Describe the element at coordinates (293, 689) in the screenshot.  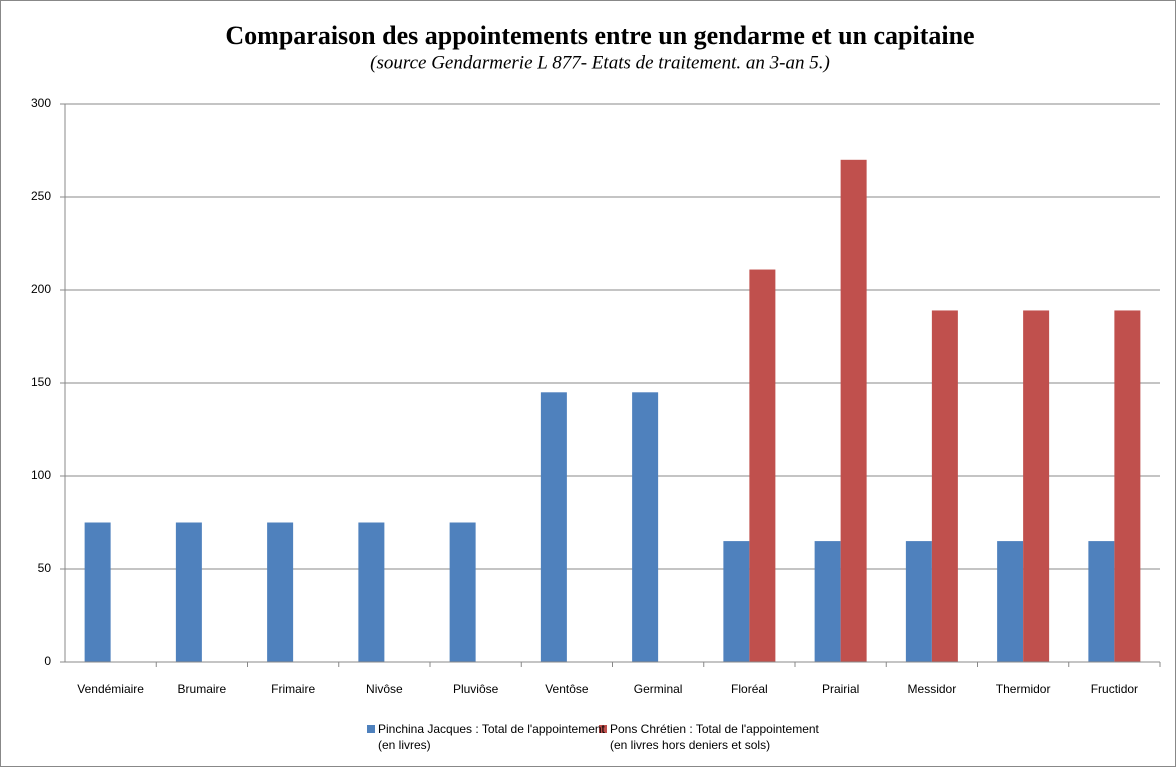
I see `x-tick-label: Frimaire` at that location.